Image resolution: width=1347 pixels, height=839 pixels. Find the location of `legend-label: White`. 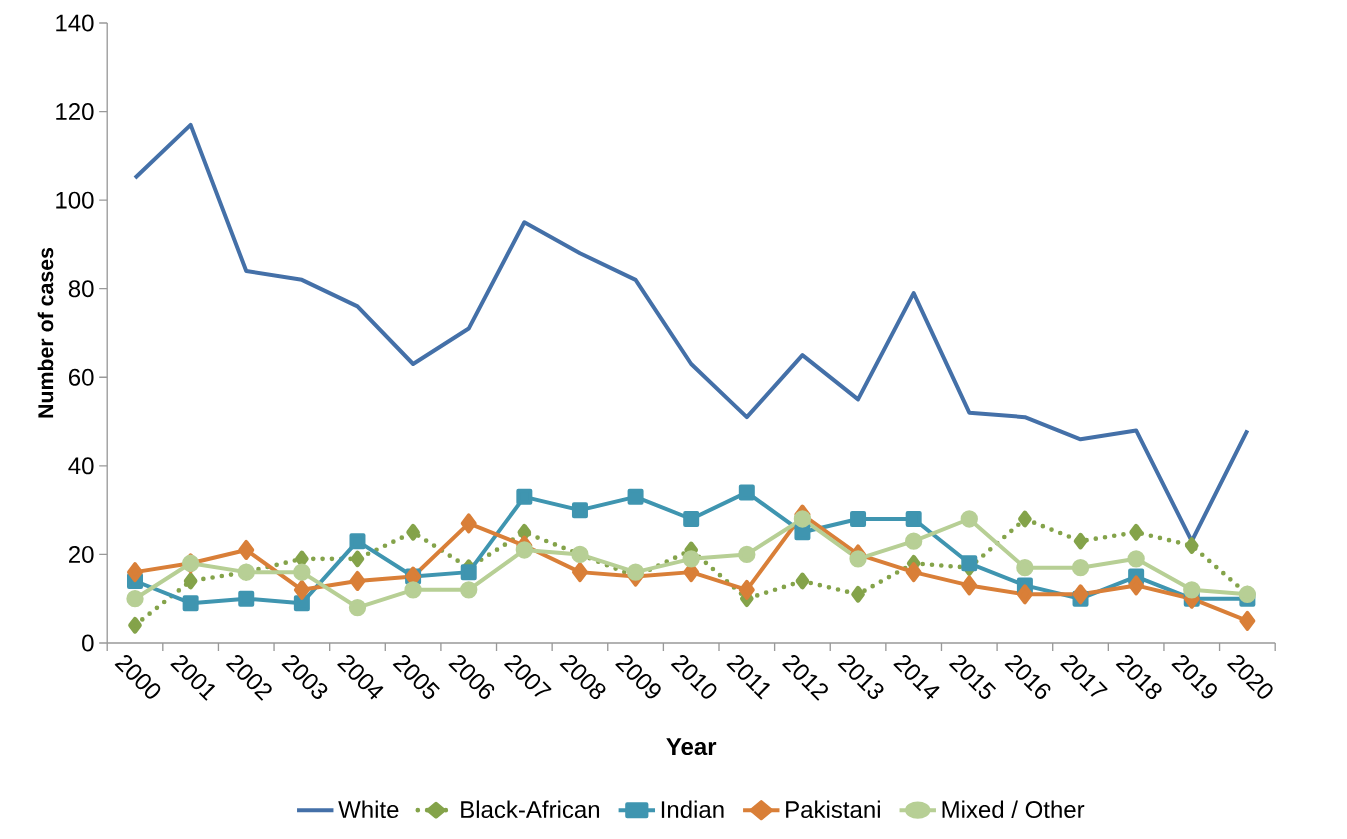

legend-label: White is located at coordinates (368, 809).